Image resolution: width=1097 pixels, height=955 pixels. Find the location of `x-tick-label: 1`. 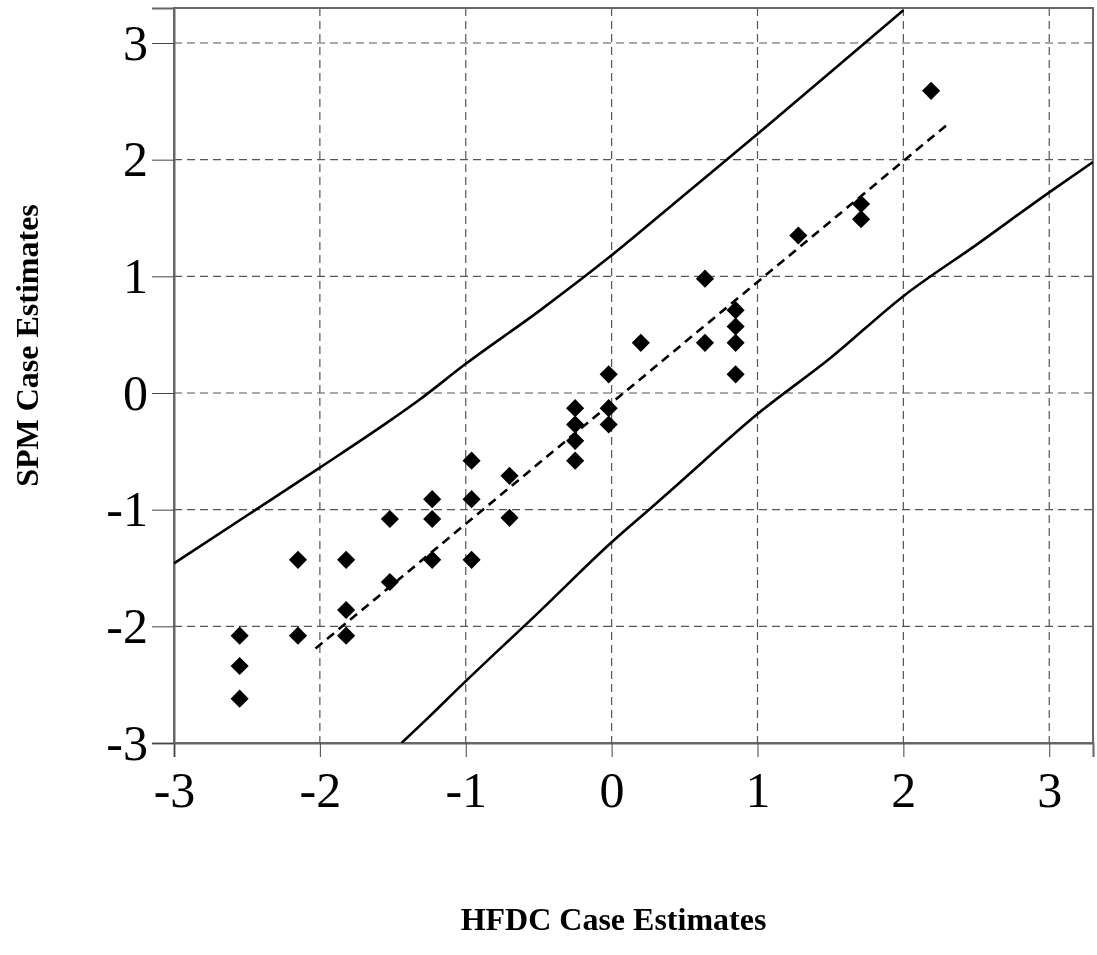

x-tick-label: 1 is located at coordinates (758, 789).